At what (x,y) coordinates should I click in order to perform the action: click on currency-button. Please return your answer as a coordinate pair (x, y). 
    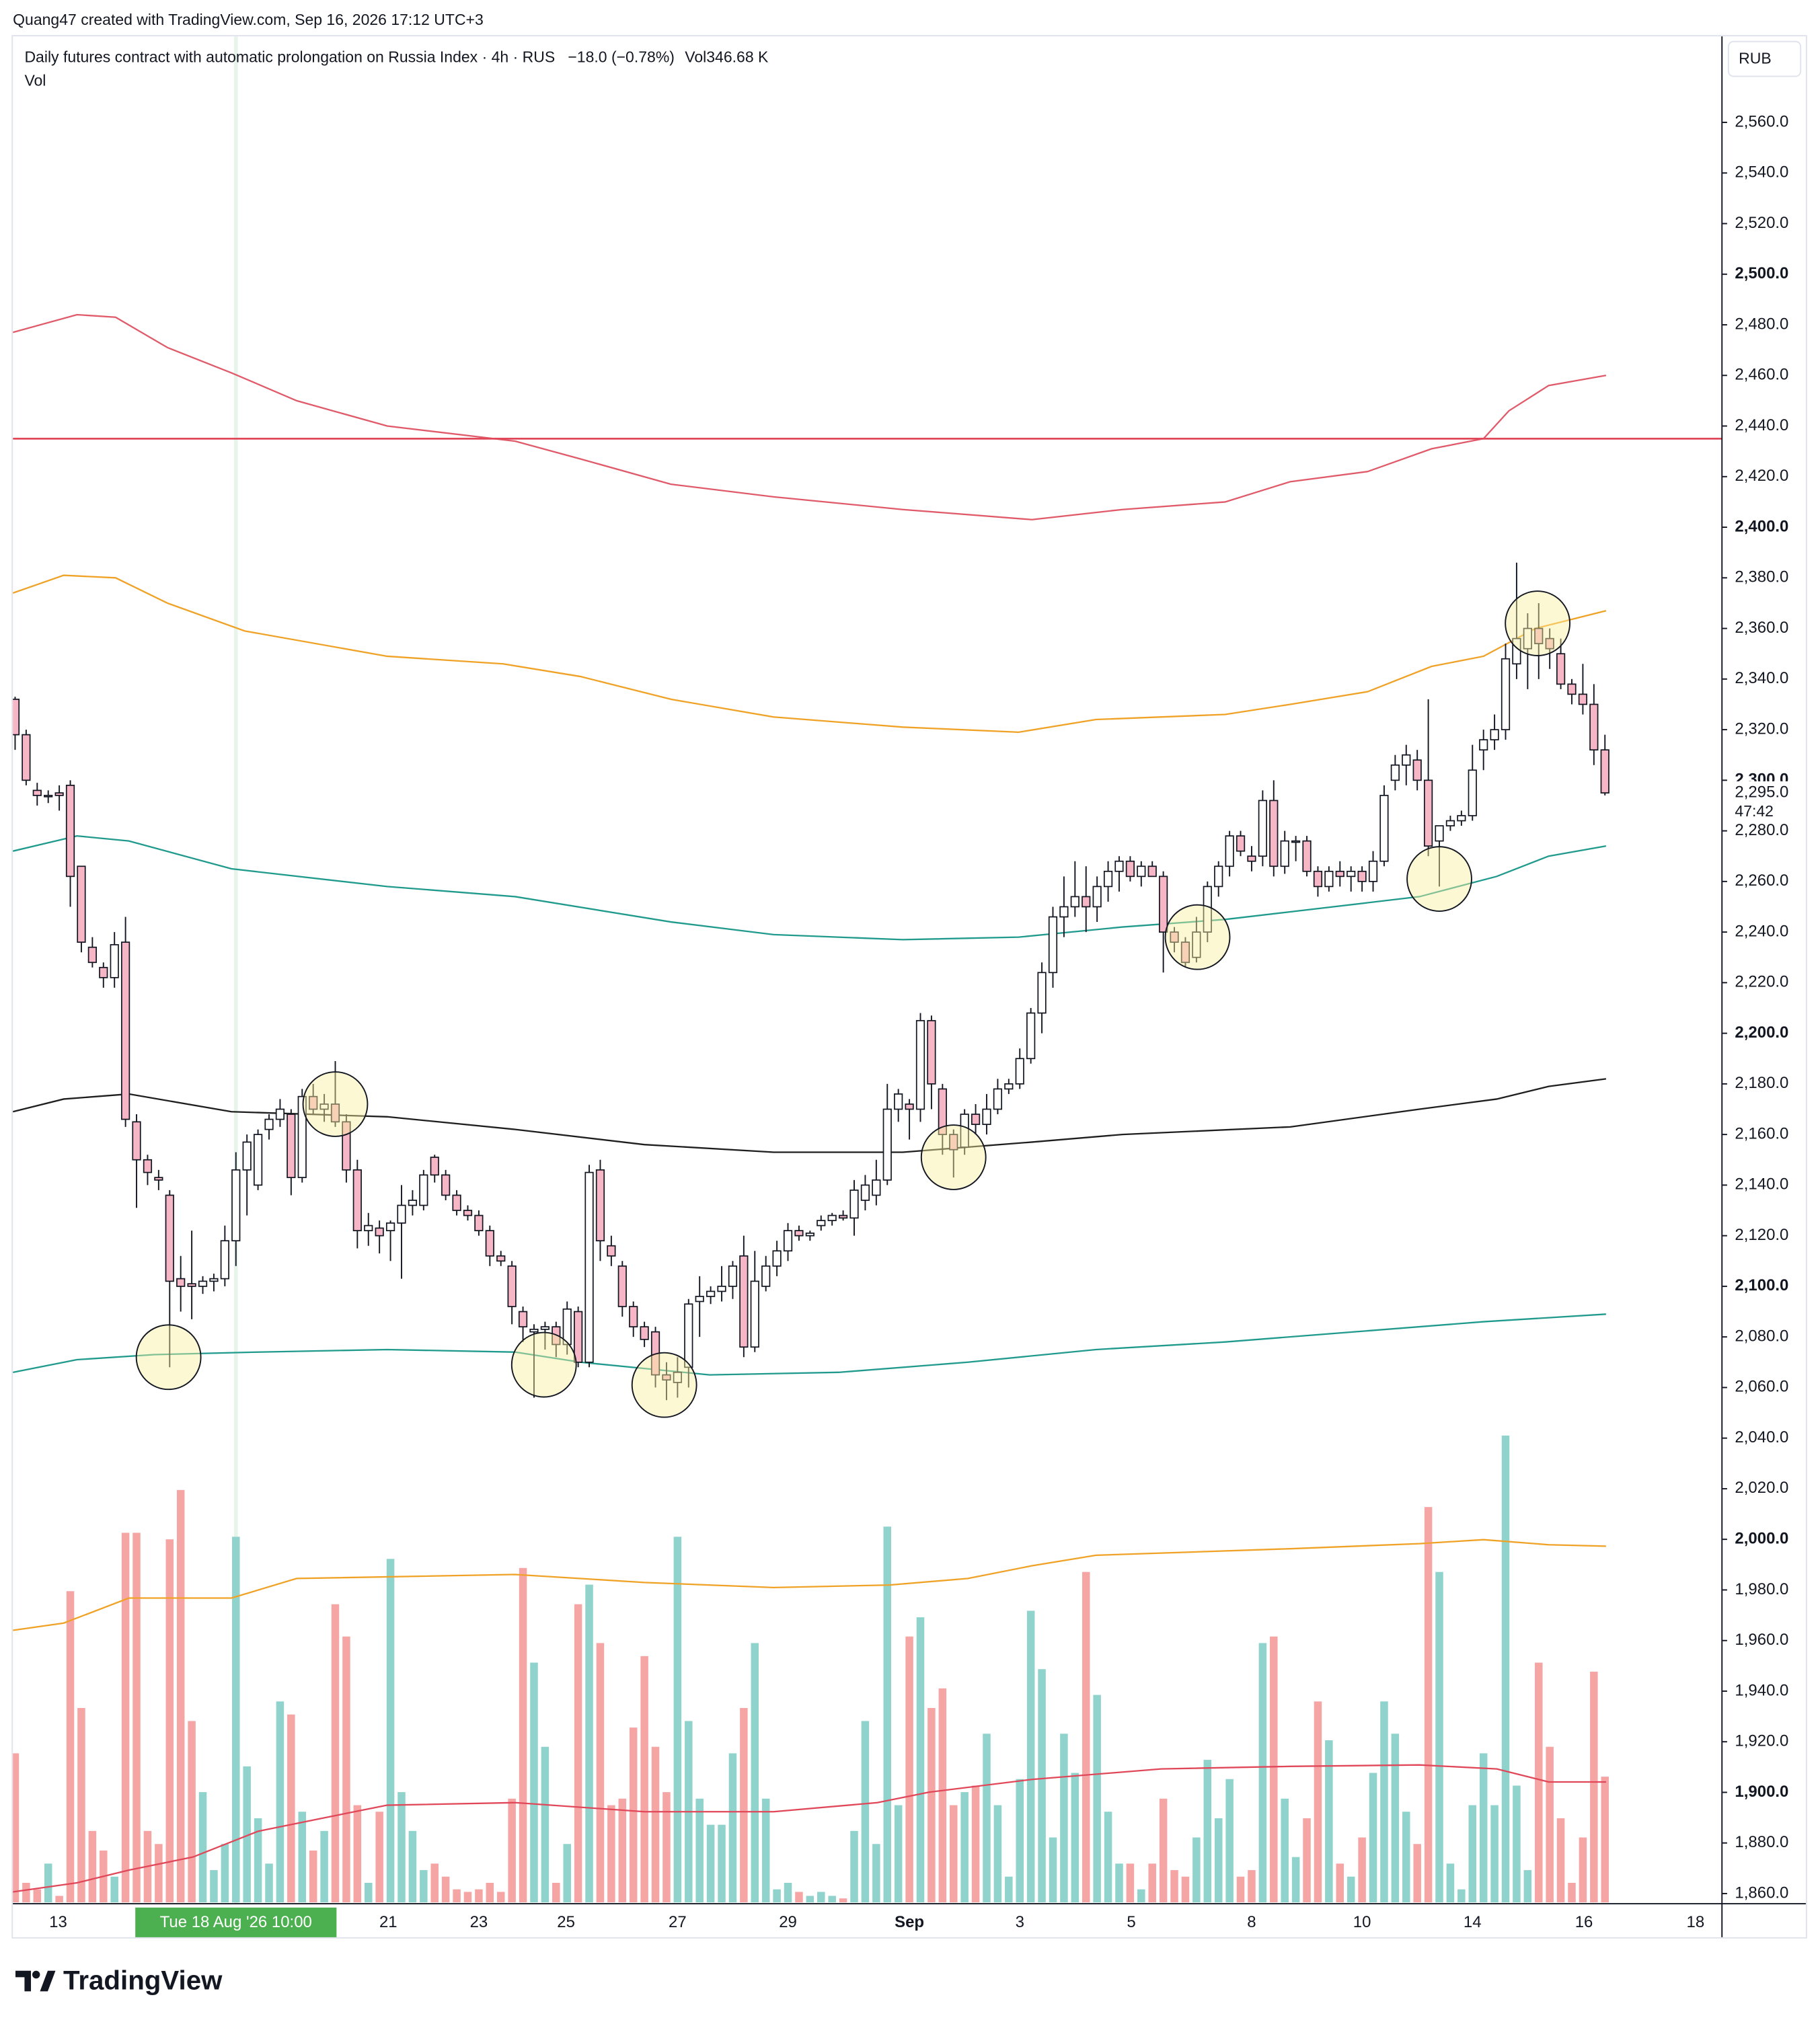
    Looking at the image, I should click on (1765, 58).